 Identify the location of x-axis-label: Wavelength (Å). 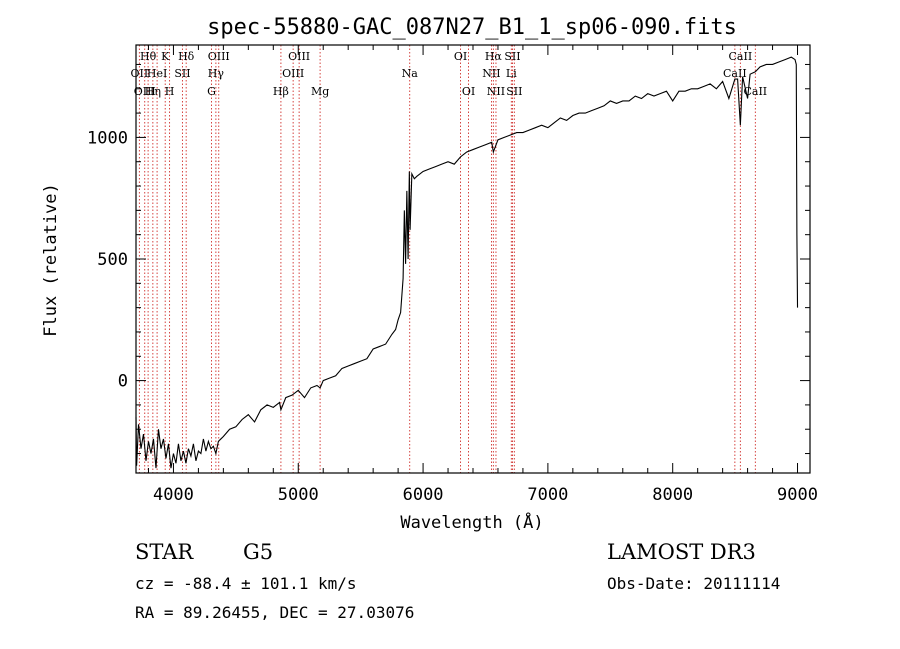
(471, 522).